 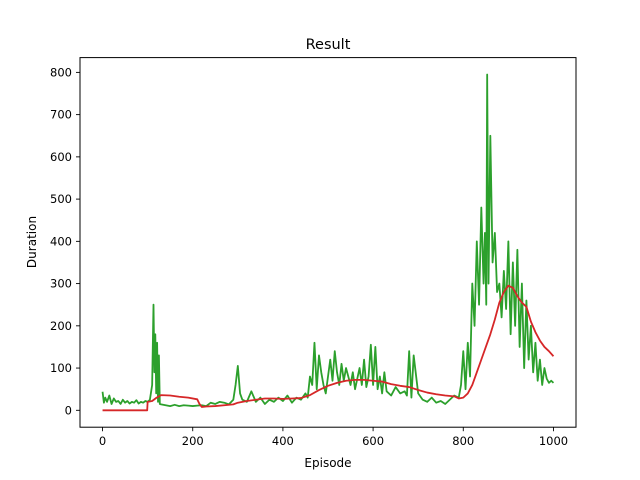 What do you see at coordinates (102, 441) in the screenshot?
I see `x-tick-label: 0` at bounding box center [102, 441].